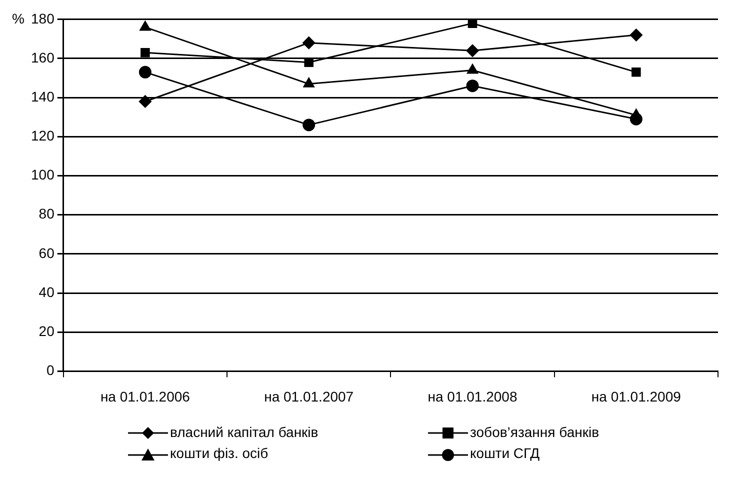 This screenshot has width=733, height=496. I want to click on x-tick-label: на 01.01.2009, so click(636, 396).